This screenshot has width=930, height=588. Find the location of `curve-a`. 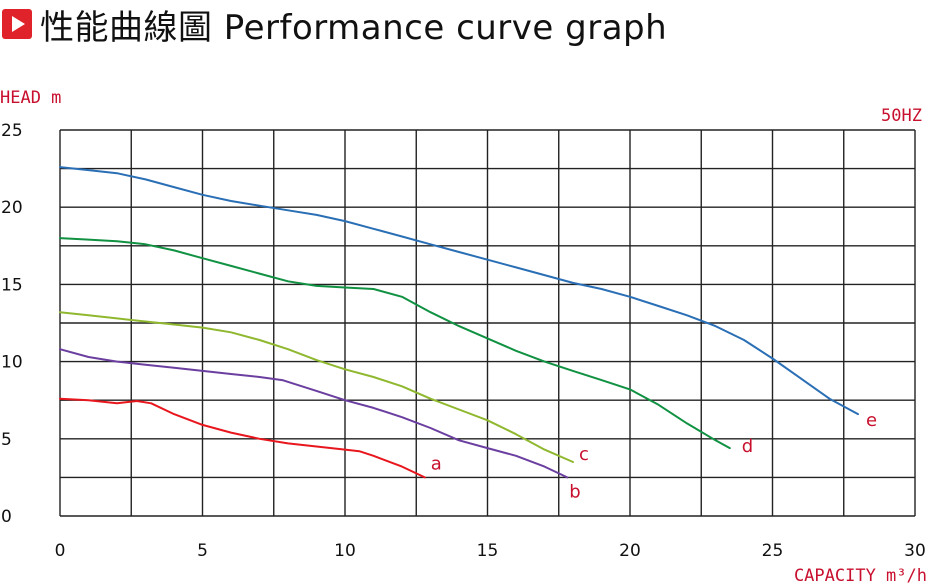

curve-a is located at coordinates (242, 438).